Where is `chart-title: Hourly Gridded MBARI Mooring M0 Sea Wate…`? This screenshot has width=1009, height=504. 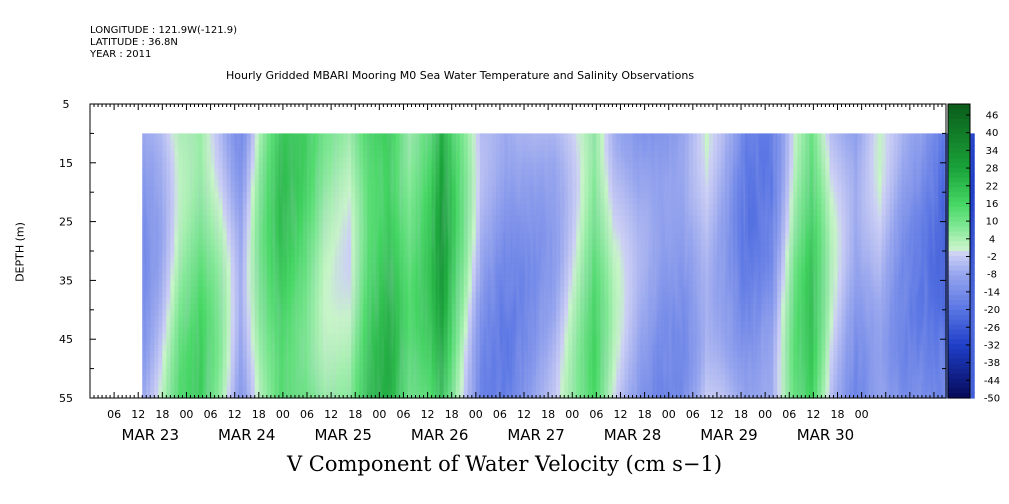 chart-title: Hourly Gridded MBARI Mooring M0 Sea Wate… is located at coordinates (460, 75).